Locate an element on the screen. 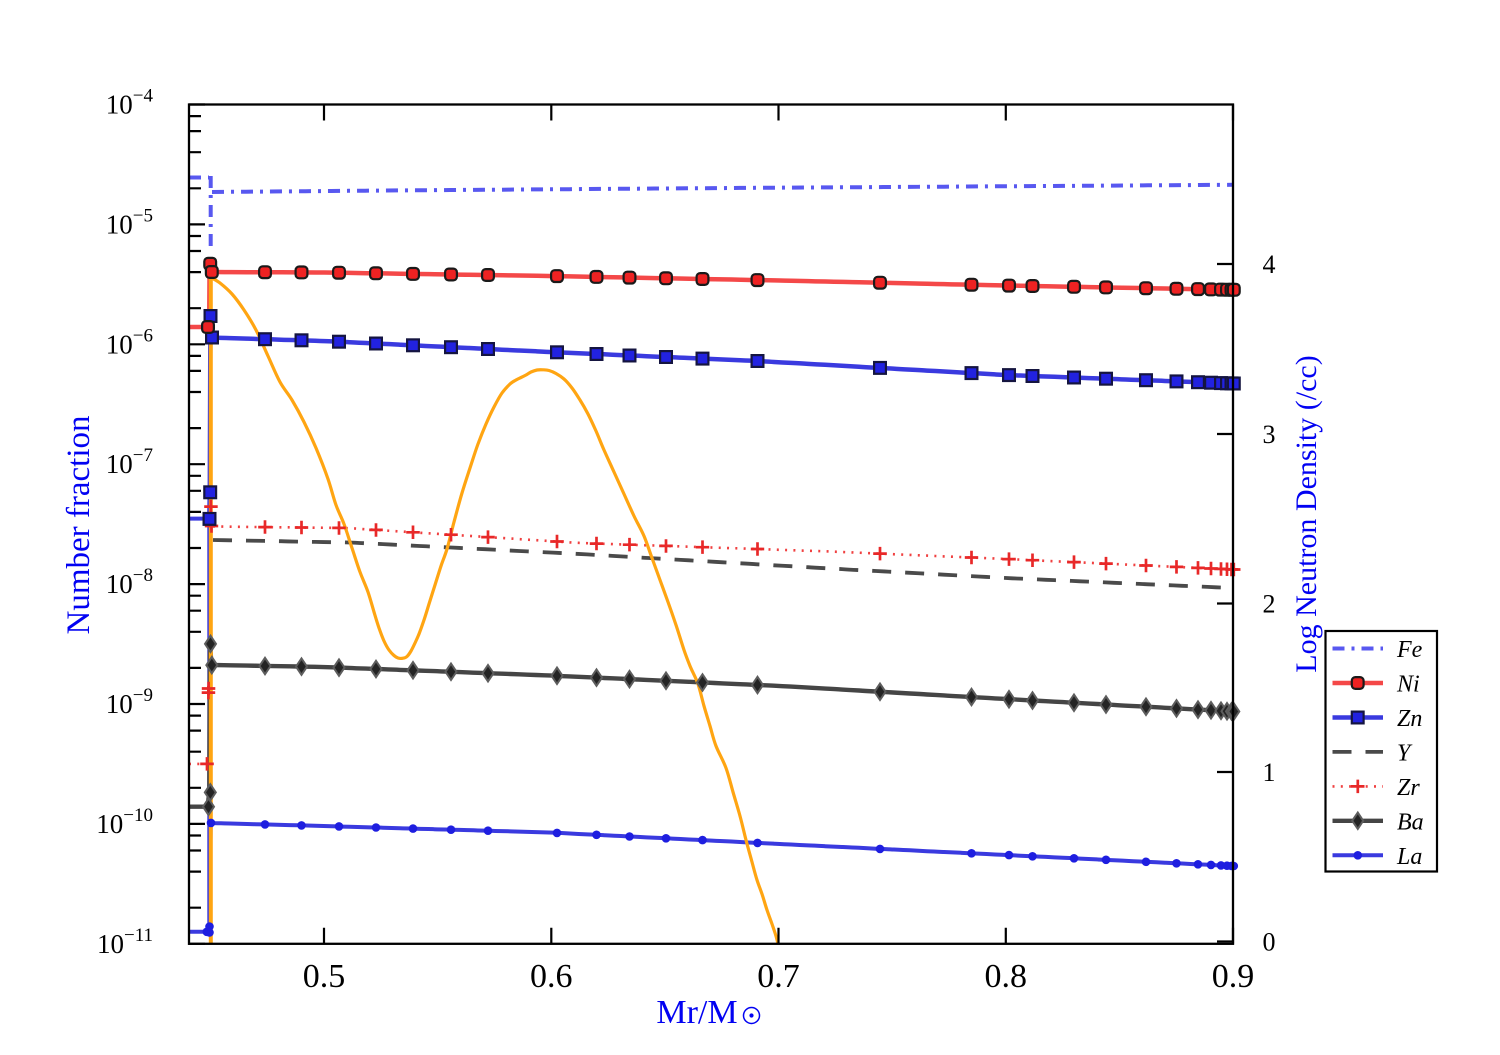 This screenshot has width=1500, height=1055. svg-text: Mr/M is located at coordinates (696, 1012).